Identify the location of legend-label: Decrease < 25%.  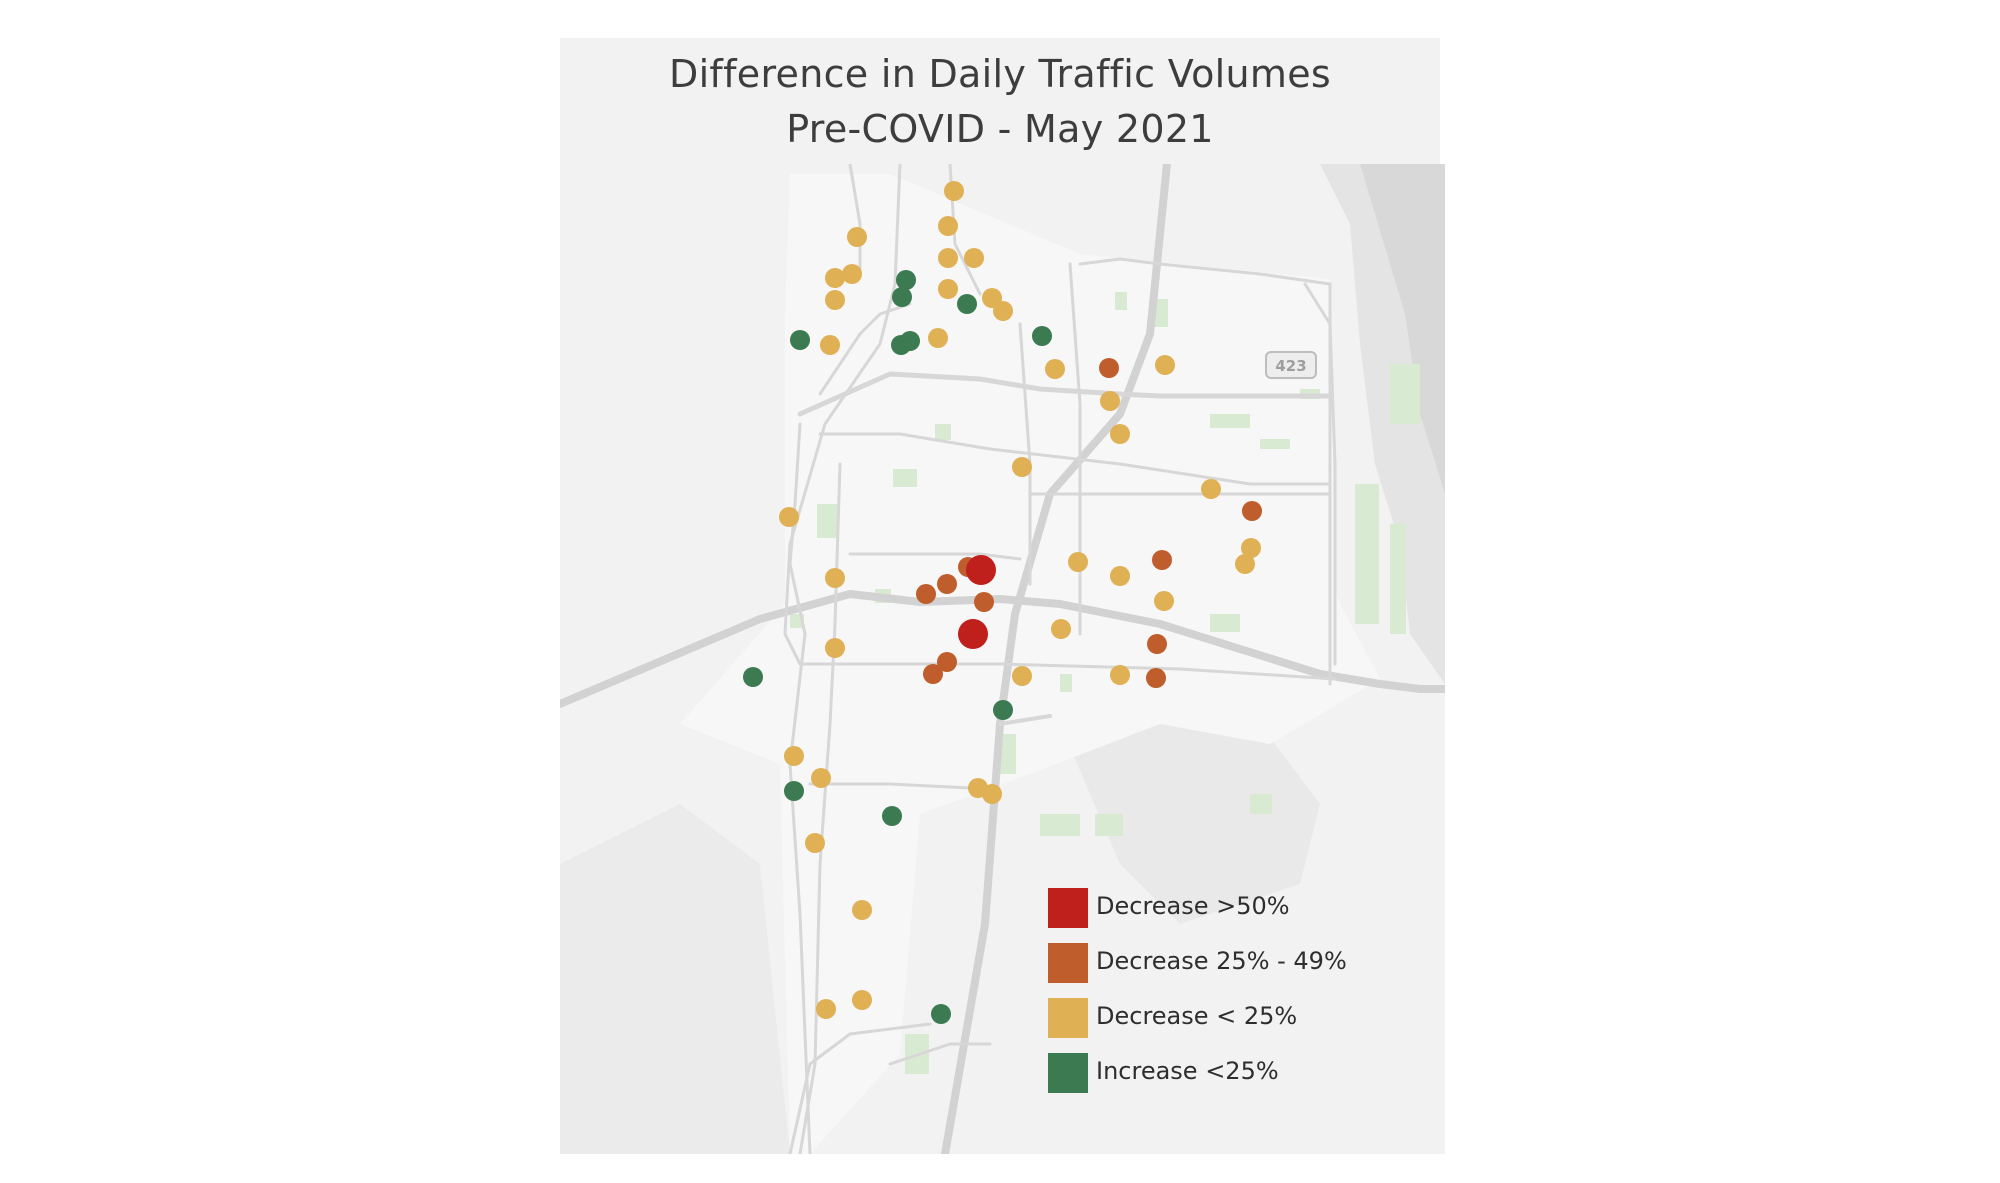
(1197, 1016).